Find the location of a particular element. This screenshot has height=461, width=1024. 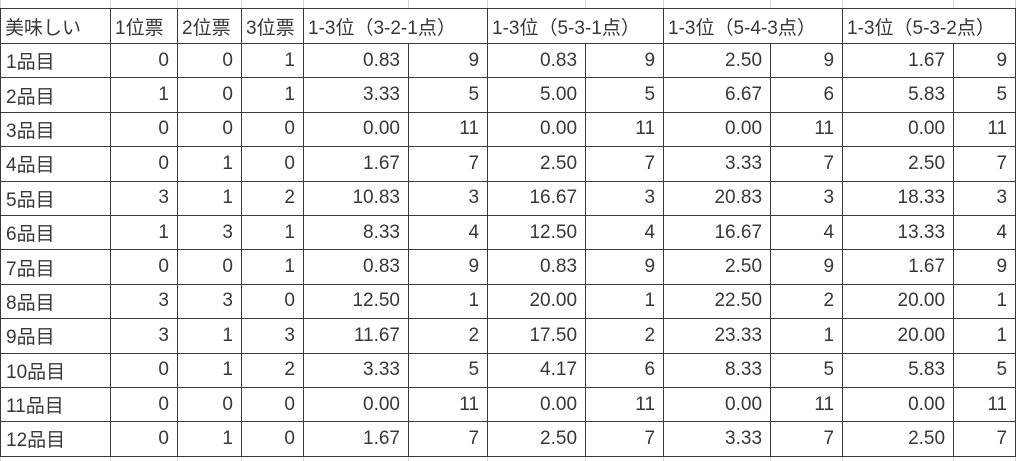

row-label-cell: 10品目 is located at coordinates (55, 370).